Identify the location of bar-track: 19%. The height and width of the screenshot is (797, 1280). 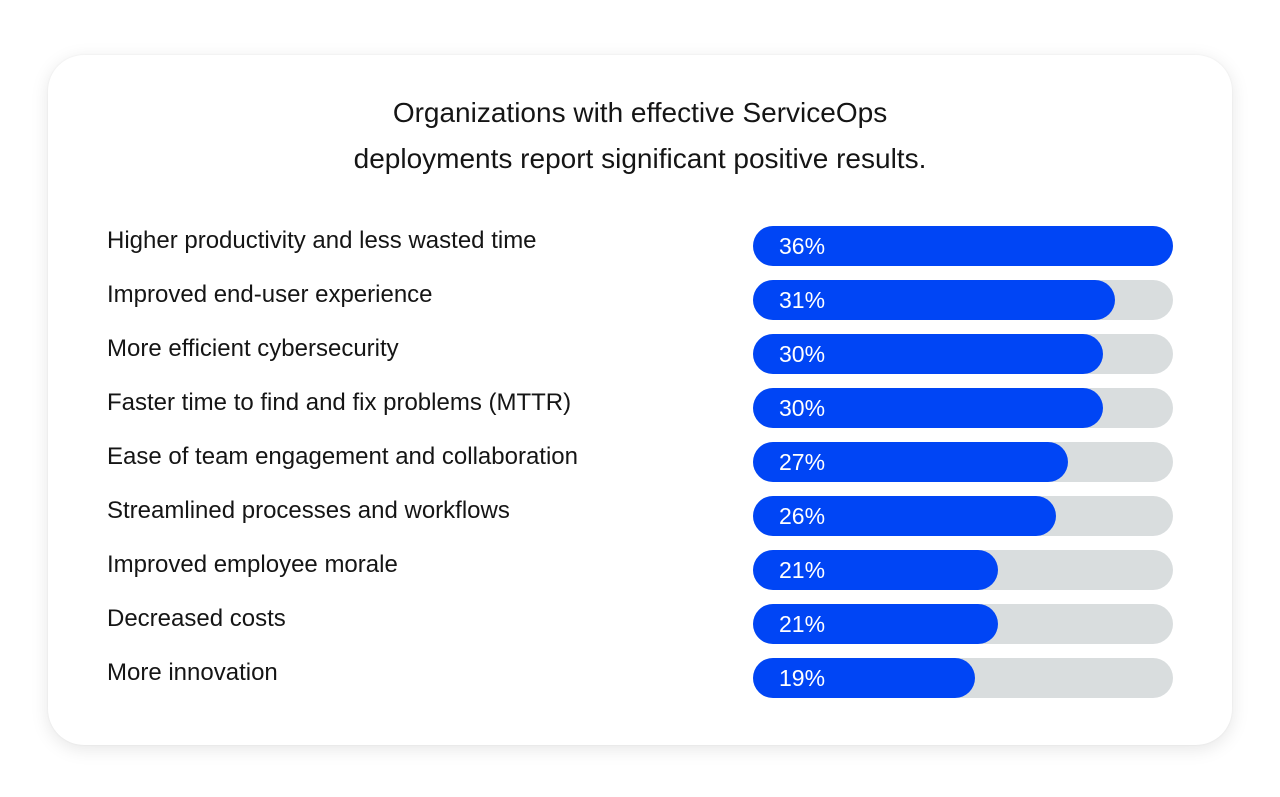
(963, 678).